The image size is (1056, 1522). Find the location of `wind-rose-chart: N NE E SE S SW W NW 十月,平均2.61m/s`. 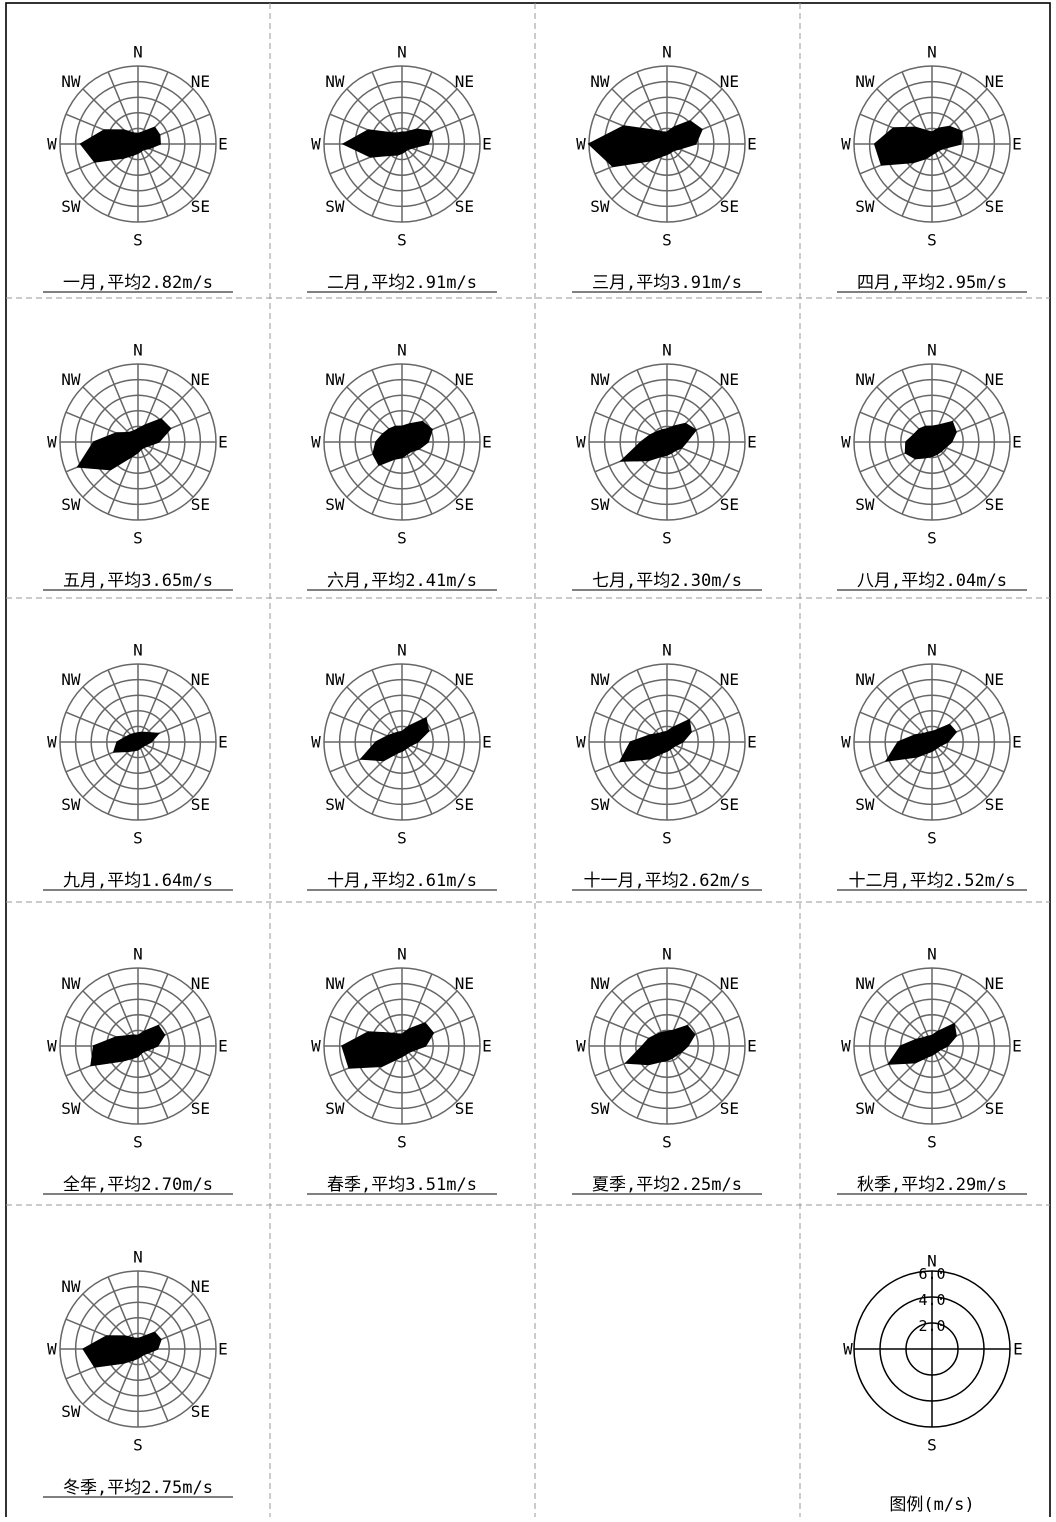

wind-rose-chart: N NE E SE S SW W NW 十月,平均2.61m/s is located at coordinates (402, 766).